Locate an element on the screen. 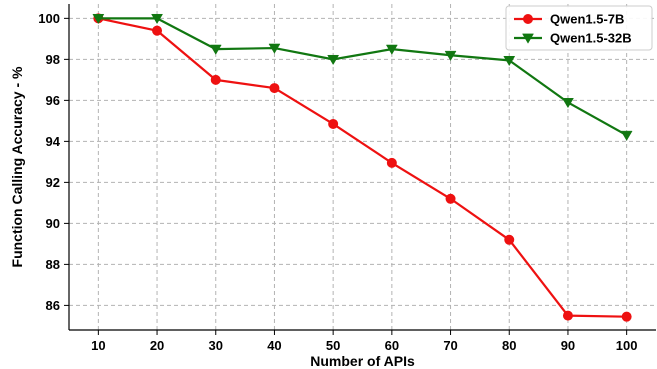  legend-box is located at coordinates (579, 28).